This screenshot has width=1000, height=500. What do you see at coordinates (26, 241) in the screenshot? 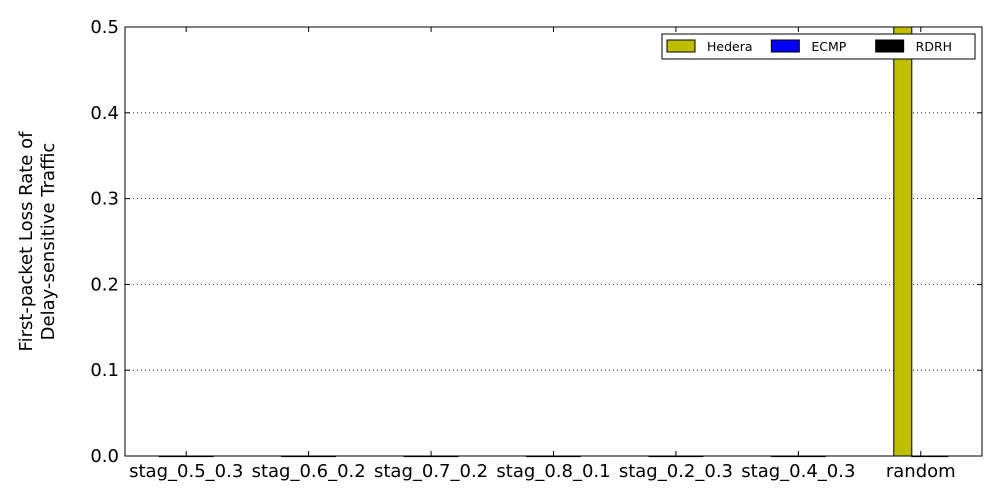
I see `y-axis-label-line: First-packet Loss Rate of` at bounding box center [26, 241].